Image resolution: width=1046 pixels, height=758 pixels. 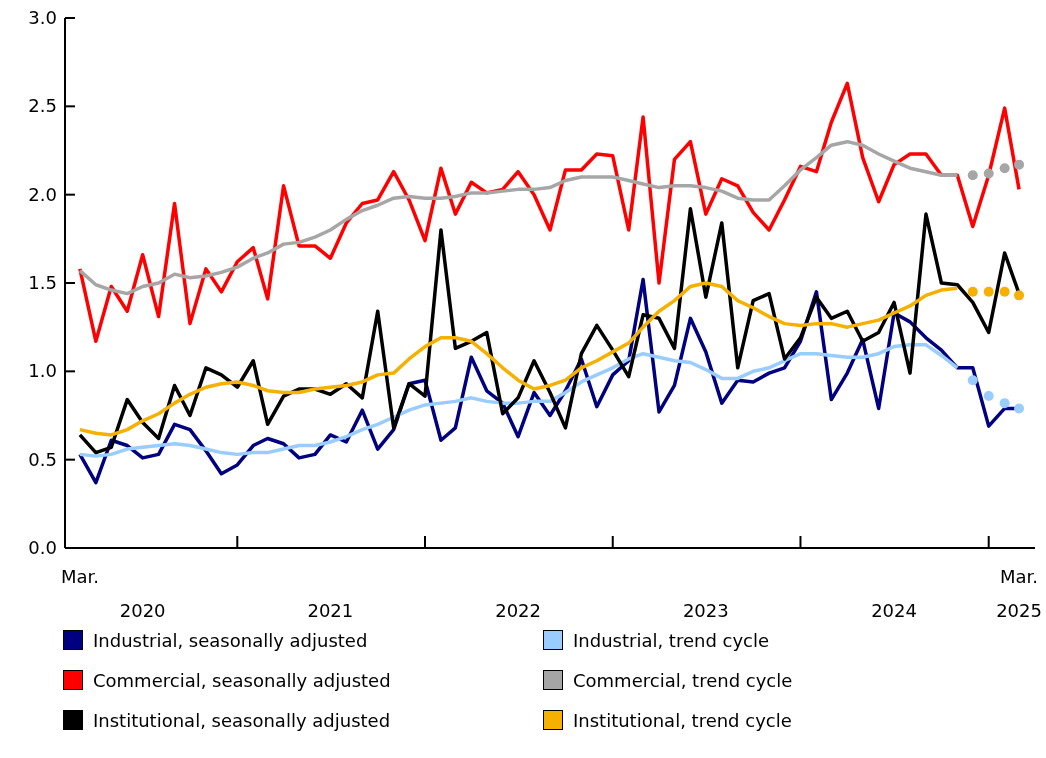 I want to click on y-tick-label: 2.0, so click(x=42, y=194).